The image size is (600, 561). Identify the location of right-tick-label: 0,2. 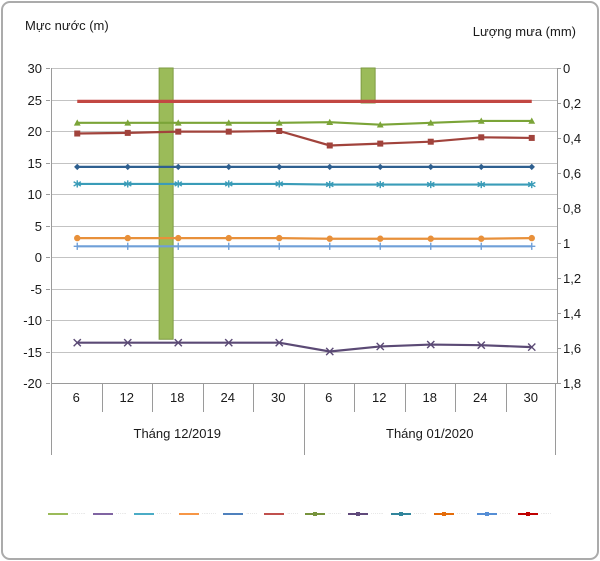
(572, 103).